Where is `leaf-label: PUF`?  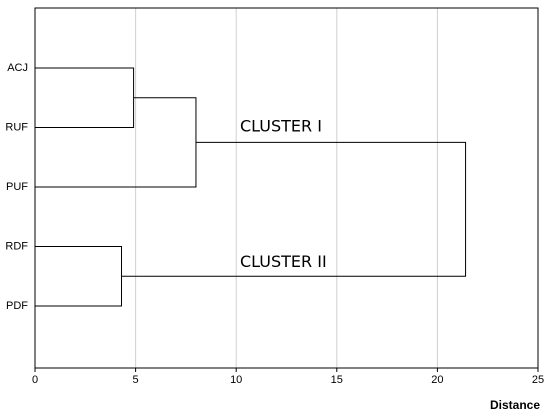 leaf-label: PUF is located at coordinates (17, 187).